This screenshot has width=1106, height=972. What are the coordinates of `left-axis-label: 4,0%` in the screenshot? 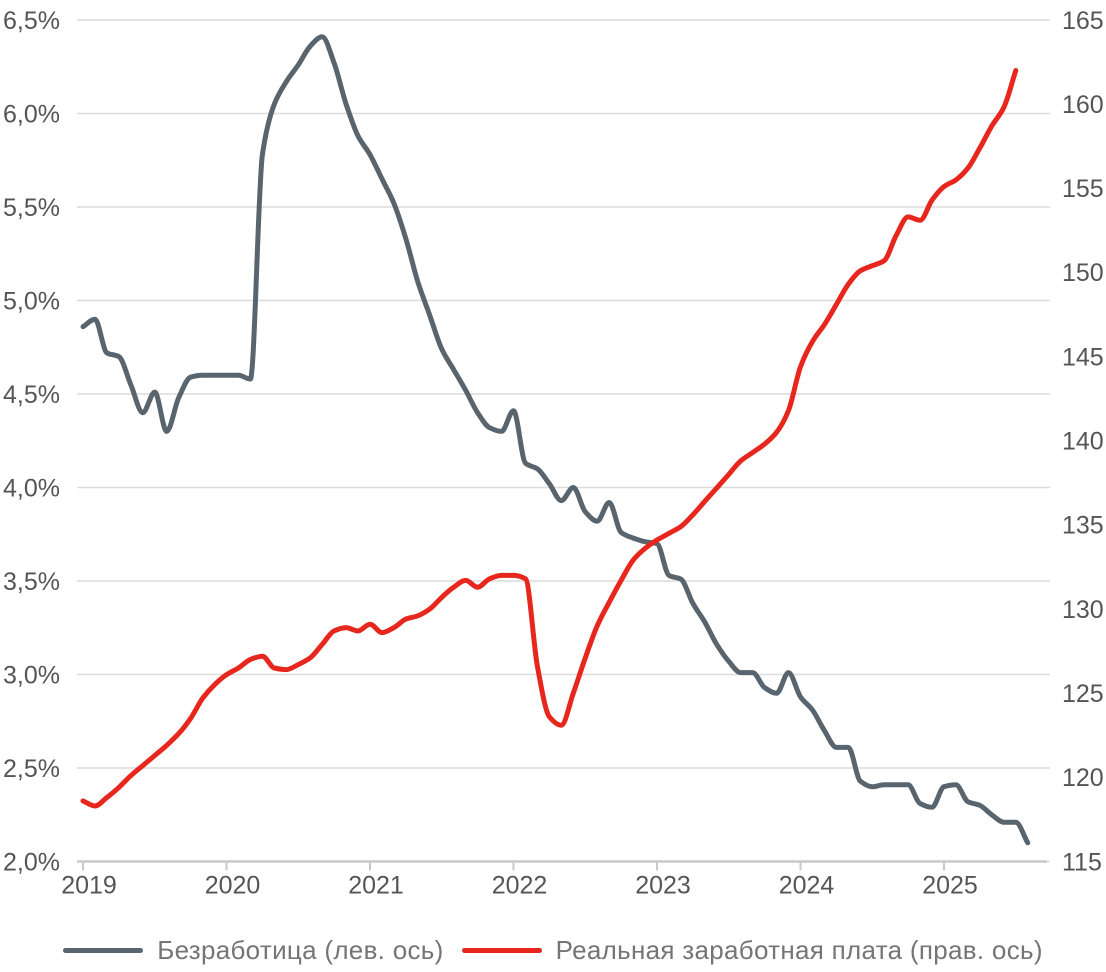 It's located at (31, 488).